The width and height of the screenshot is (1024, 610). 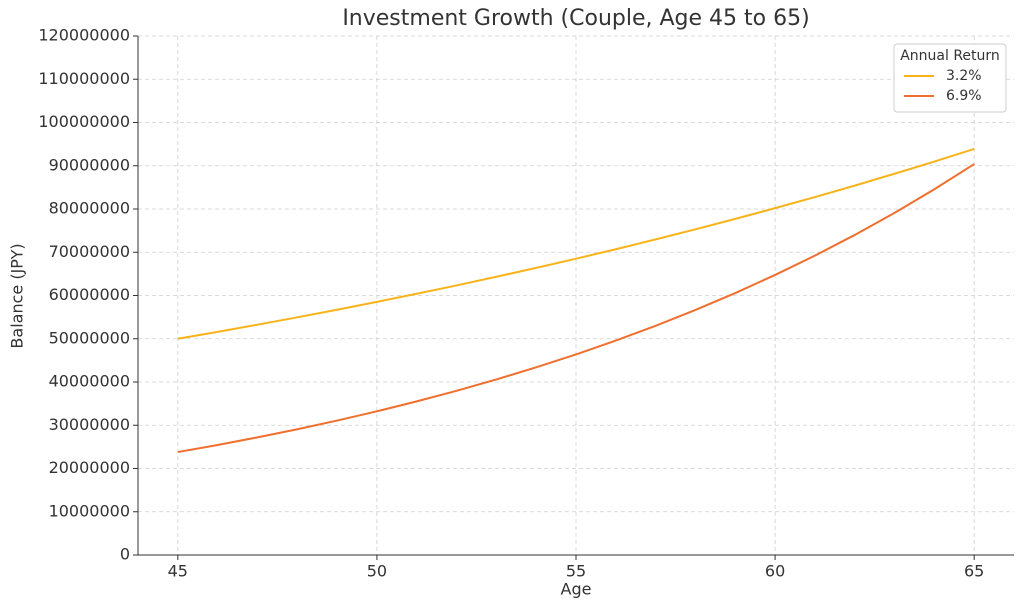 What do you see at coordinates (950, 56) in the screenshot?
I see `legend-title: Annual Return` at bounding box center [950, 56].